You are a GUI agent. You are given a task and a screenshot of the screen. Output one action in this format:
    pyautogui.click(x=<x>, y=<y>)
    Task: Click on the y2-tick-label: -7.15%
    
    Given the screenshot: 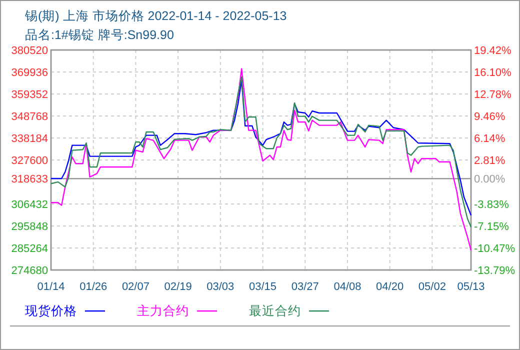 What is the action you would take?
    pyautogui.click(x=492, y=227)
    